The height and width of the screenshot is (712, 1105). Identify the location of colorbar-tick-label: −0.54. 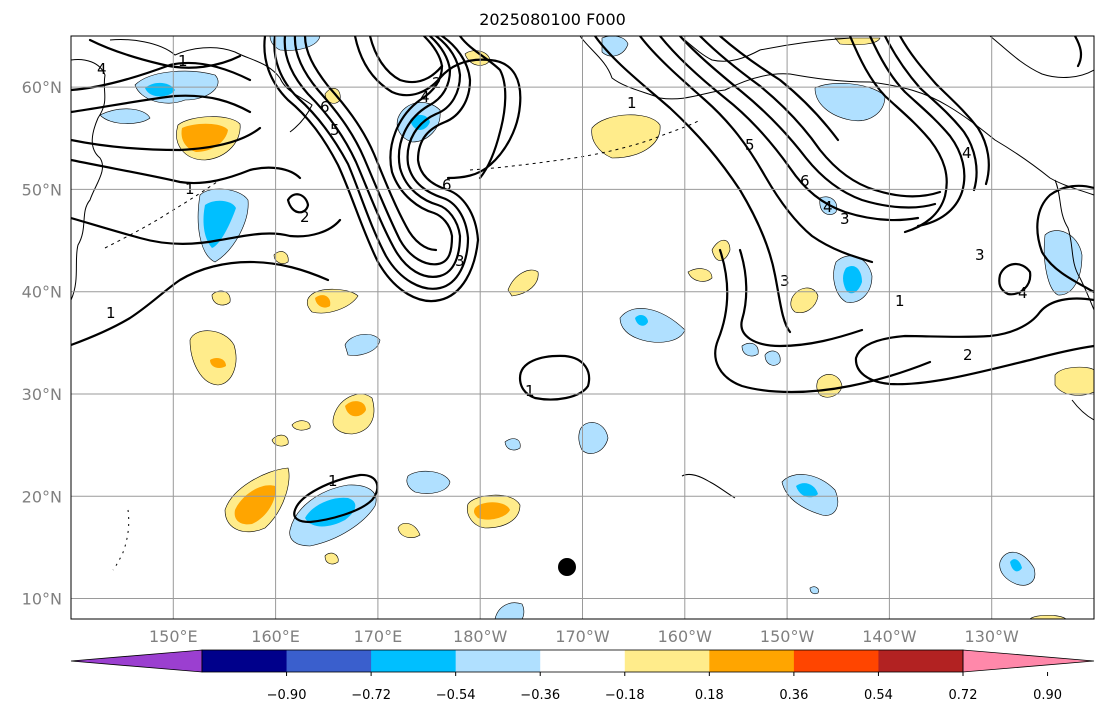
(456, 695).